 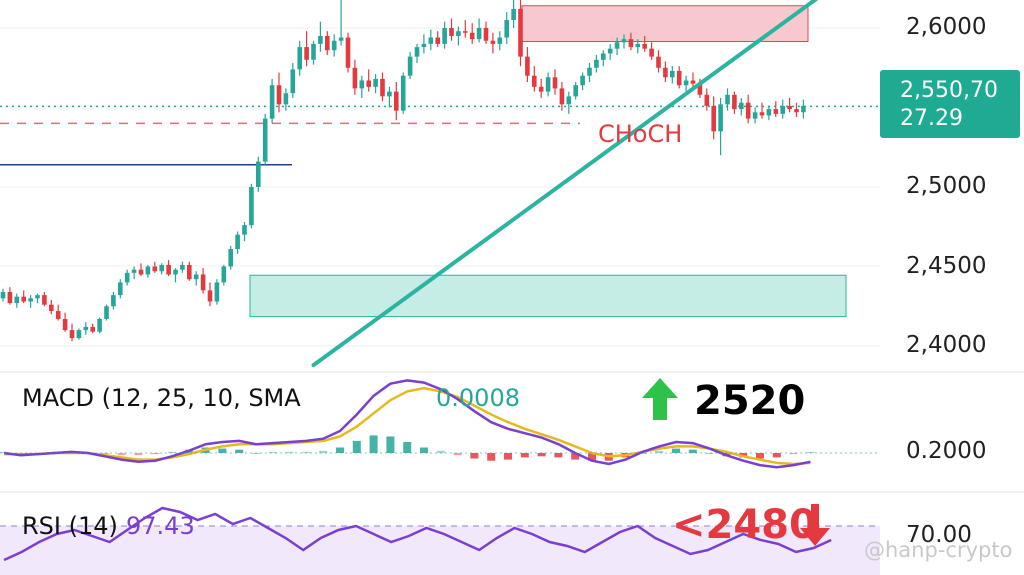 What do you see at coordinates (950, 104) in the screenshot?
I see `last-price-badge: 2,550,70 27.29` at bounding box center [950, 104].